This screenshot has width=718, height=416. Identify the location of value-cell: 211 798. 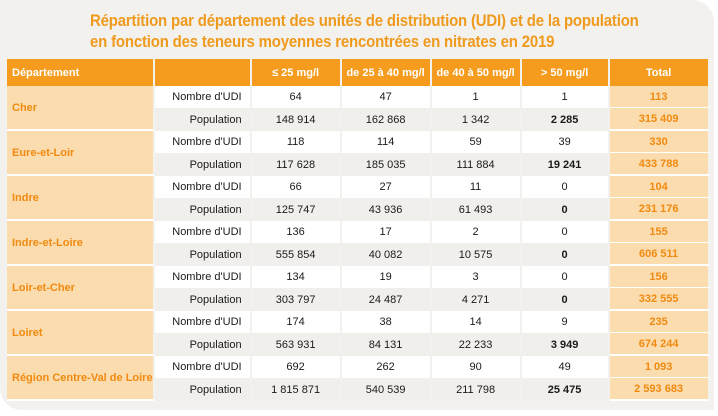
(476, 389).